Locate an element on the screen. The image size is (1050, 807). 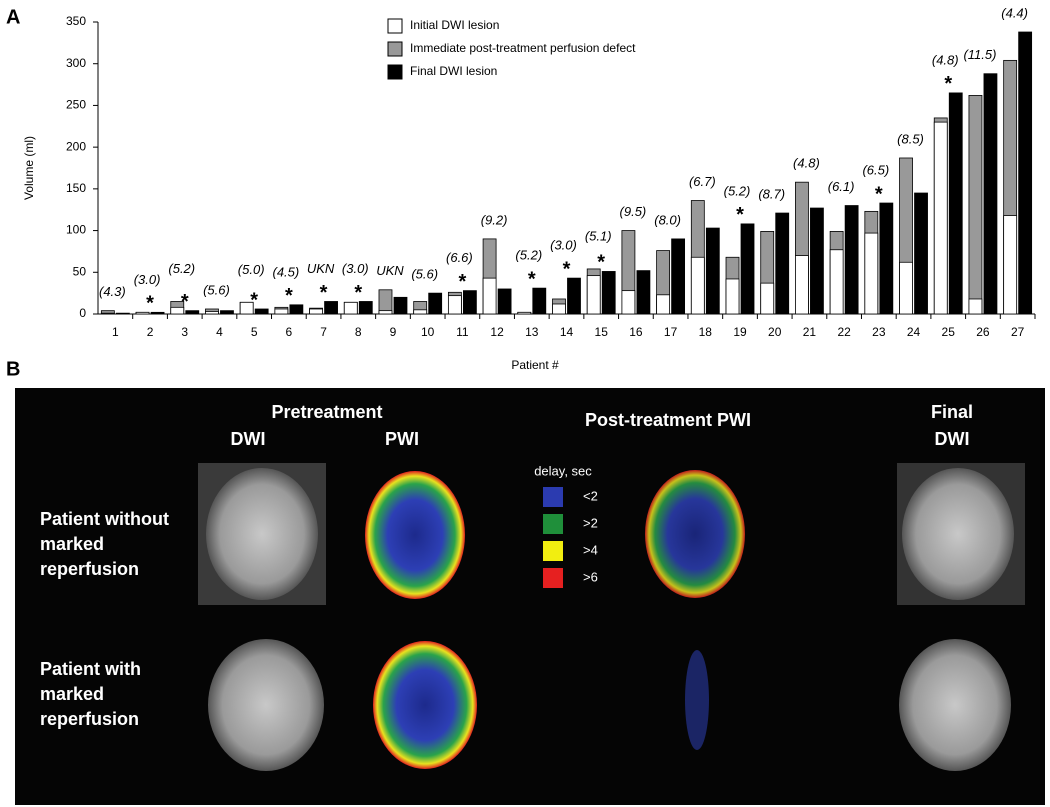
ratio-label: (9.2) is located at coordinates (494, 219).